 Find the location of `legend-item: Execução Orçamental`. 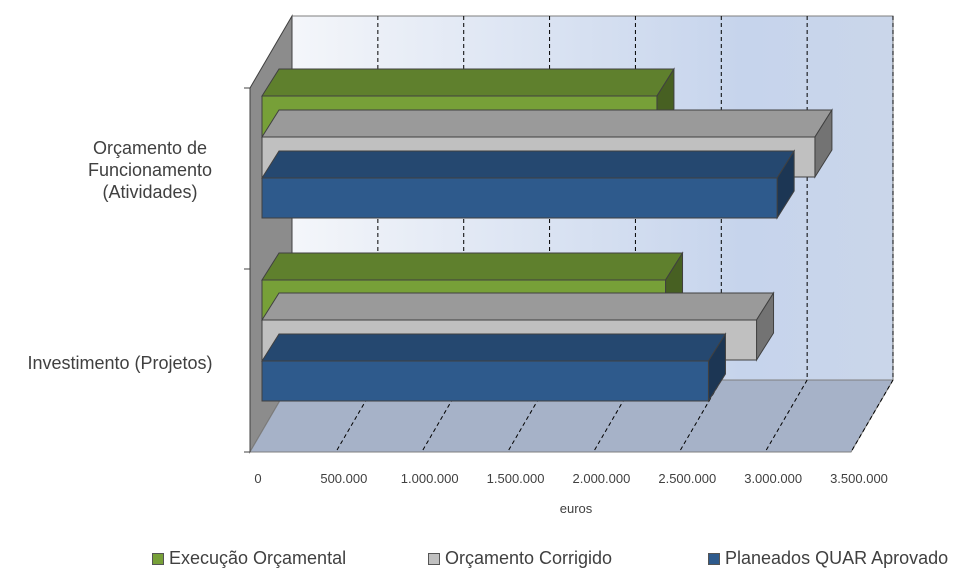

legend-item: Execução Orçamental is located at coordinates (249, 558).